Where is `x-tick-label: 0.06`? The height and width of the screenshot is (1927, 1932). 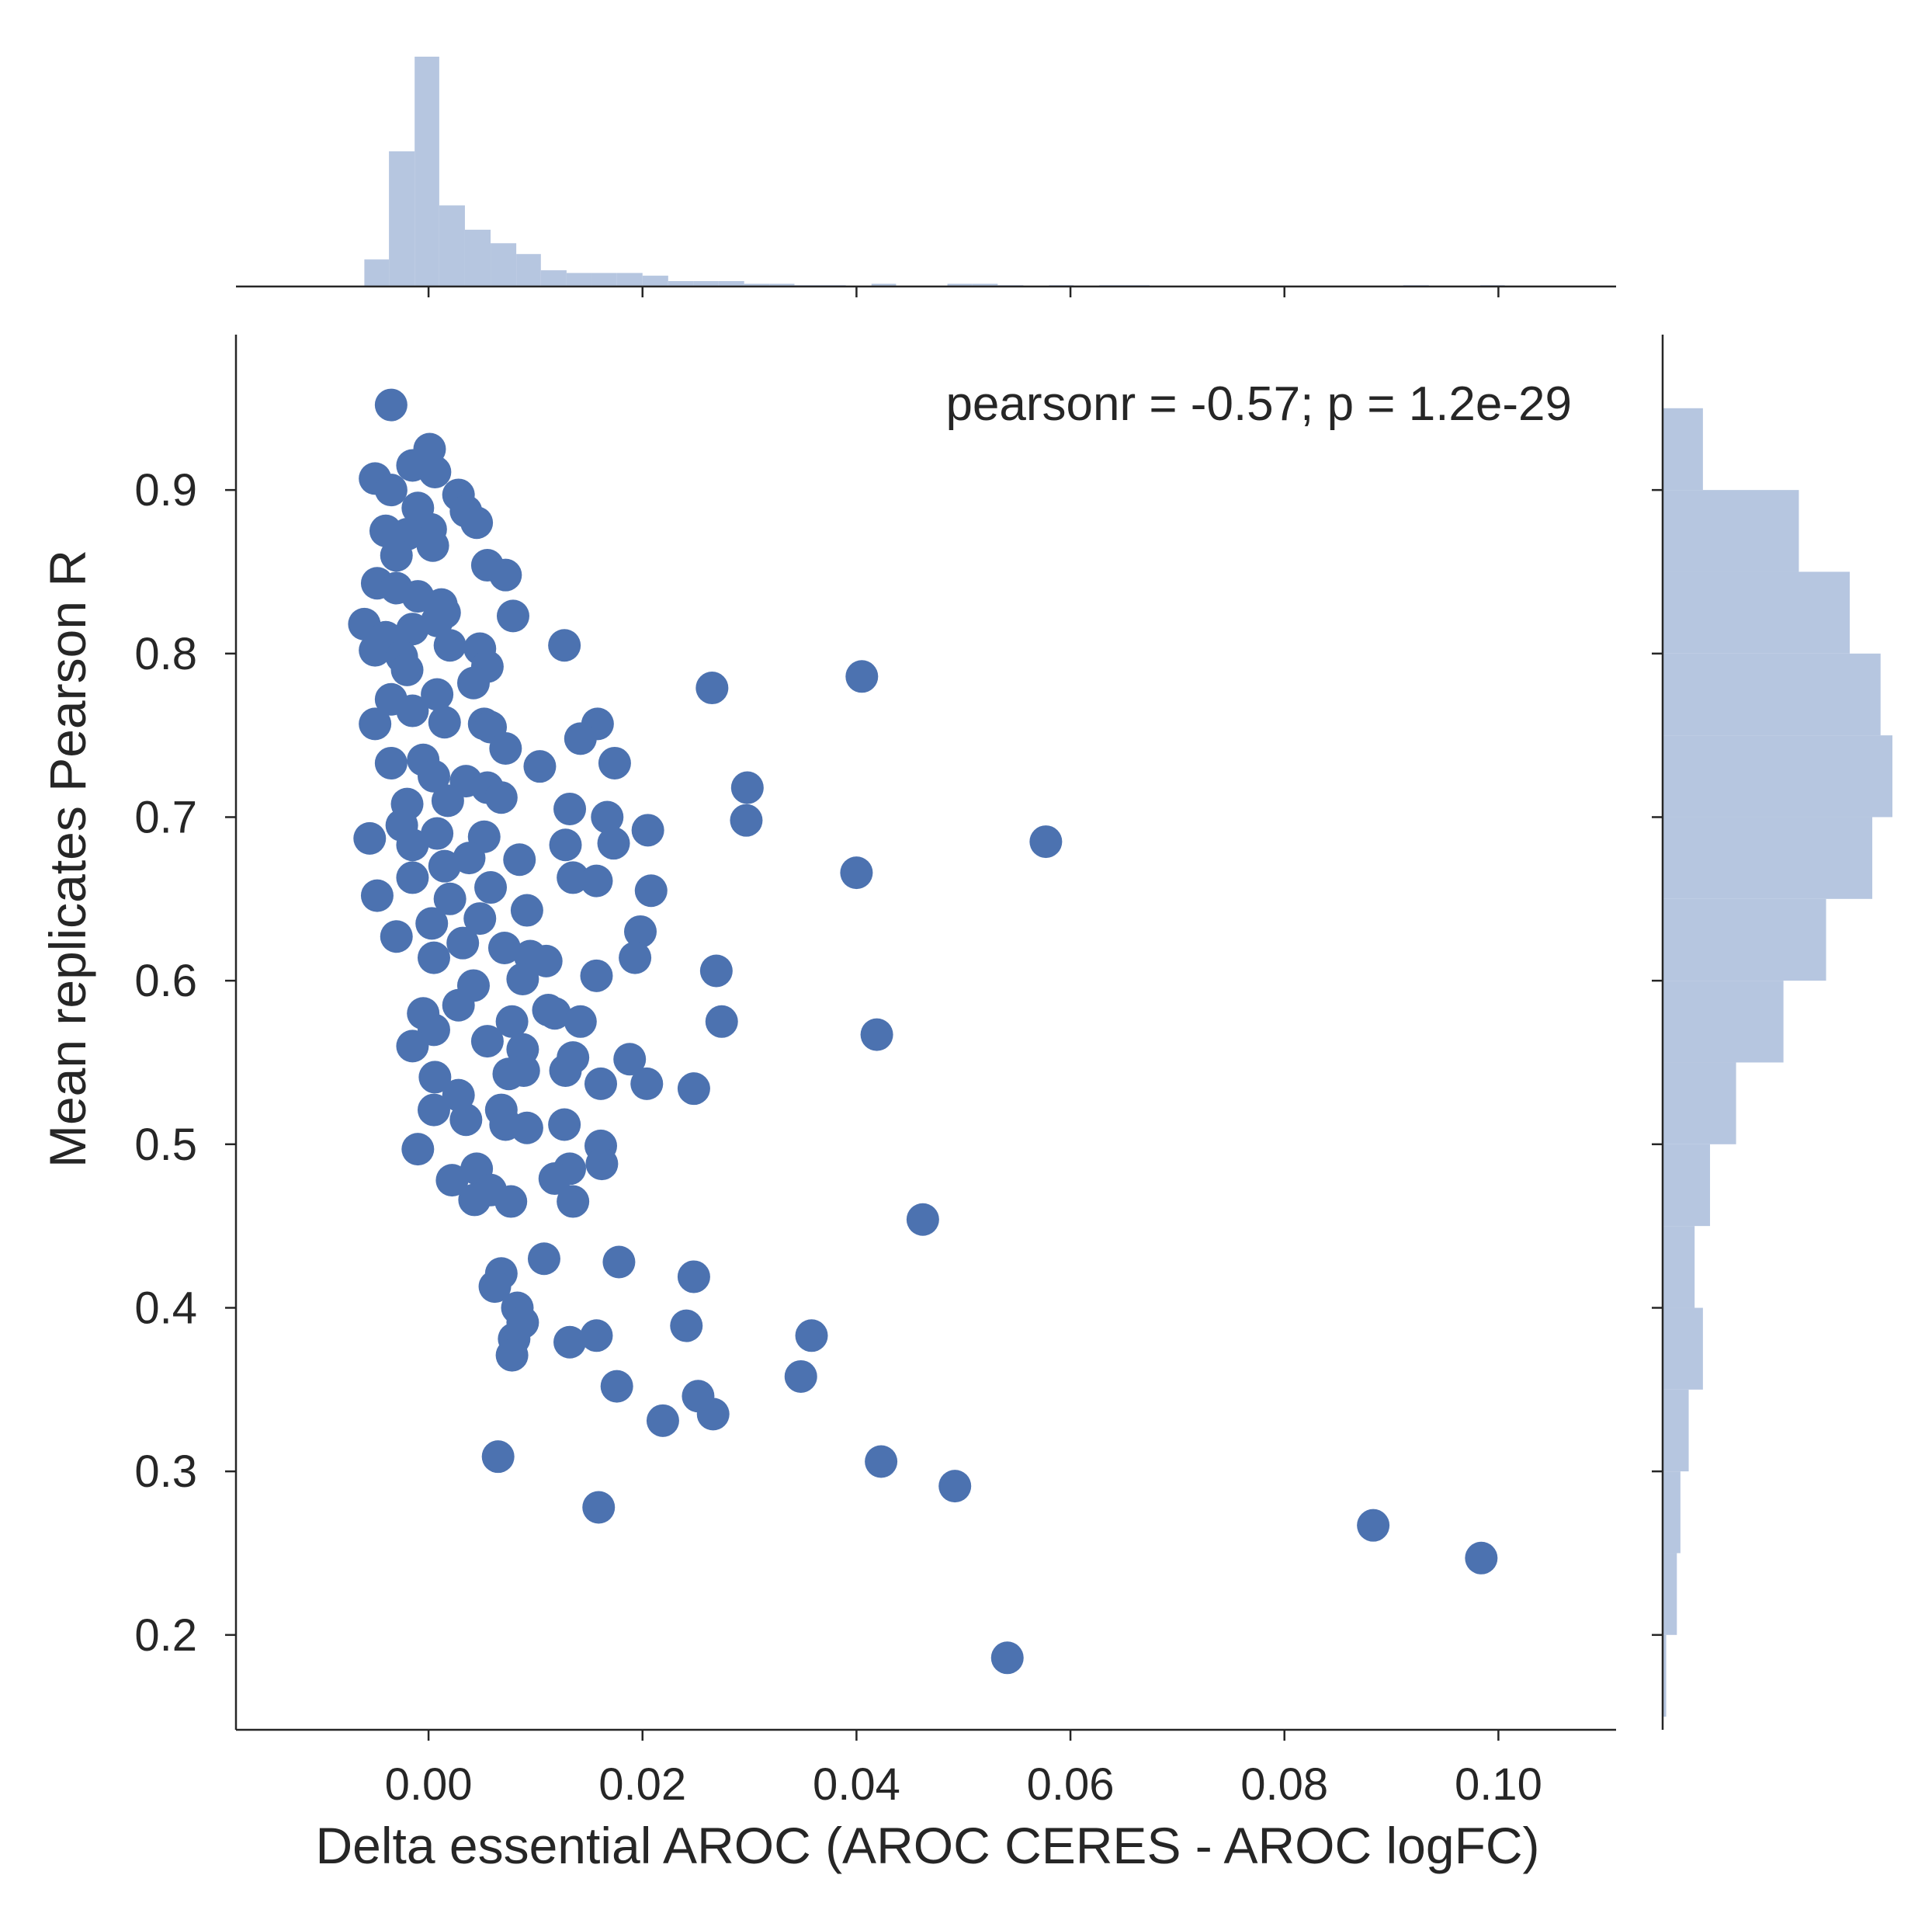 x-tick-label: 0.06 is located at coordinates (1071, 1784).